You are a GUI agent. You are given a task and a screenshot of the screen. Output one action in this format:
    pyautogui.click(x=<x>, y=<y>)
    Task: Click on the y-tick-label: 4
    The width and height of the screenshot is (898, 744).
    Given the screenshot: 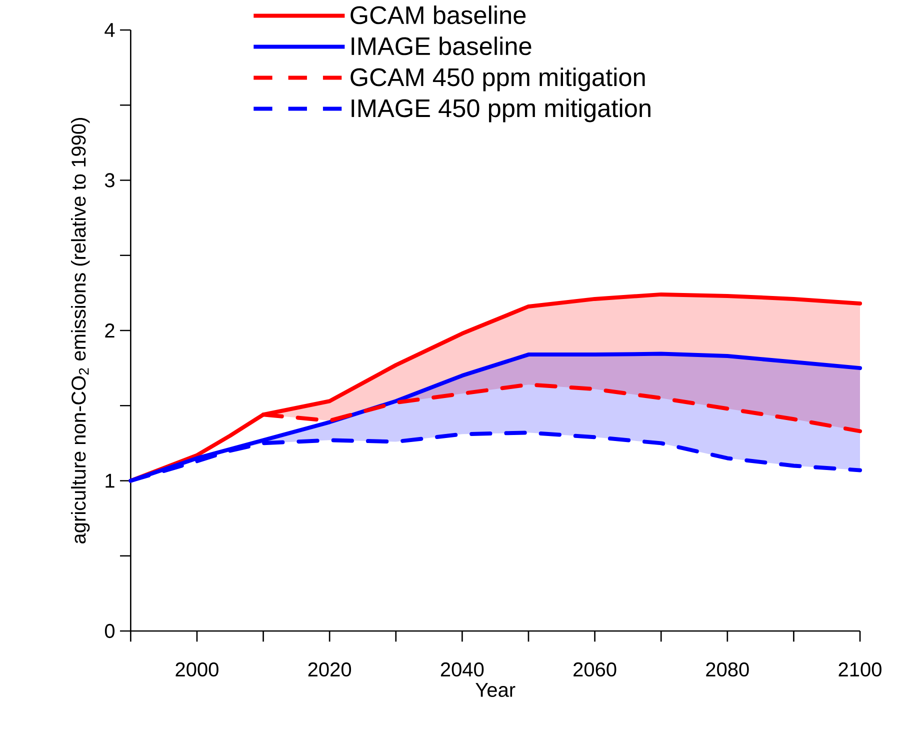 What is the action you would take?
    pyautogui.click(x=109, y=30)
    